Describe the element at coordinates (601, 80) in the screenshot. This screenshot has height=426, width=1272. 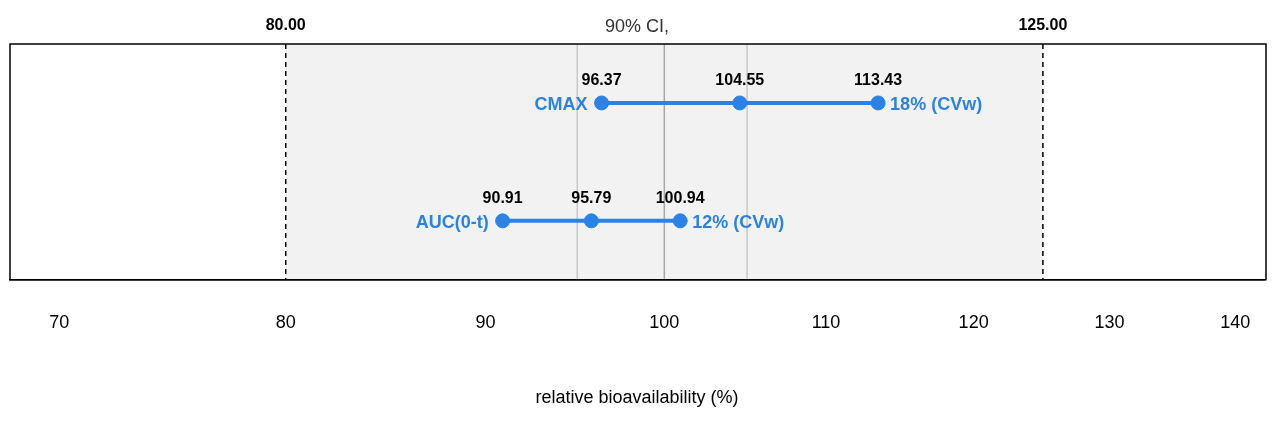
I see `data-label: 96.37` at that location.